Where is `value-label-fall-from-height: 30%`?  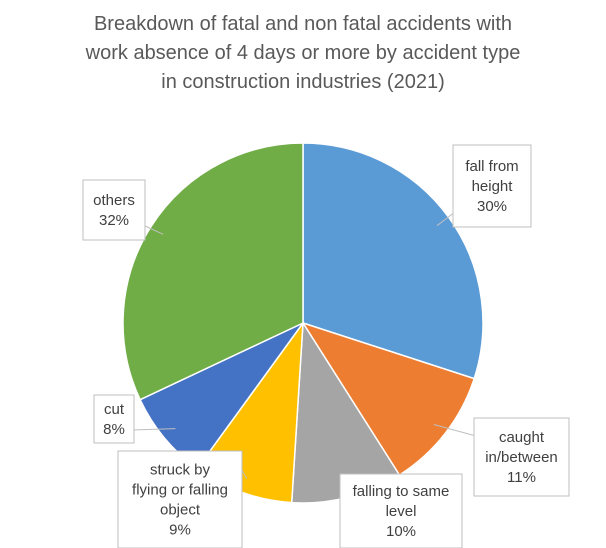 value-label-fall-from-height: 30% is located at coordinates (492, 206).